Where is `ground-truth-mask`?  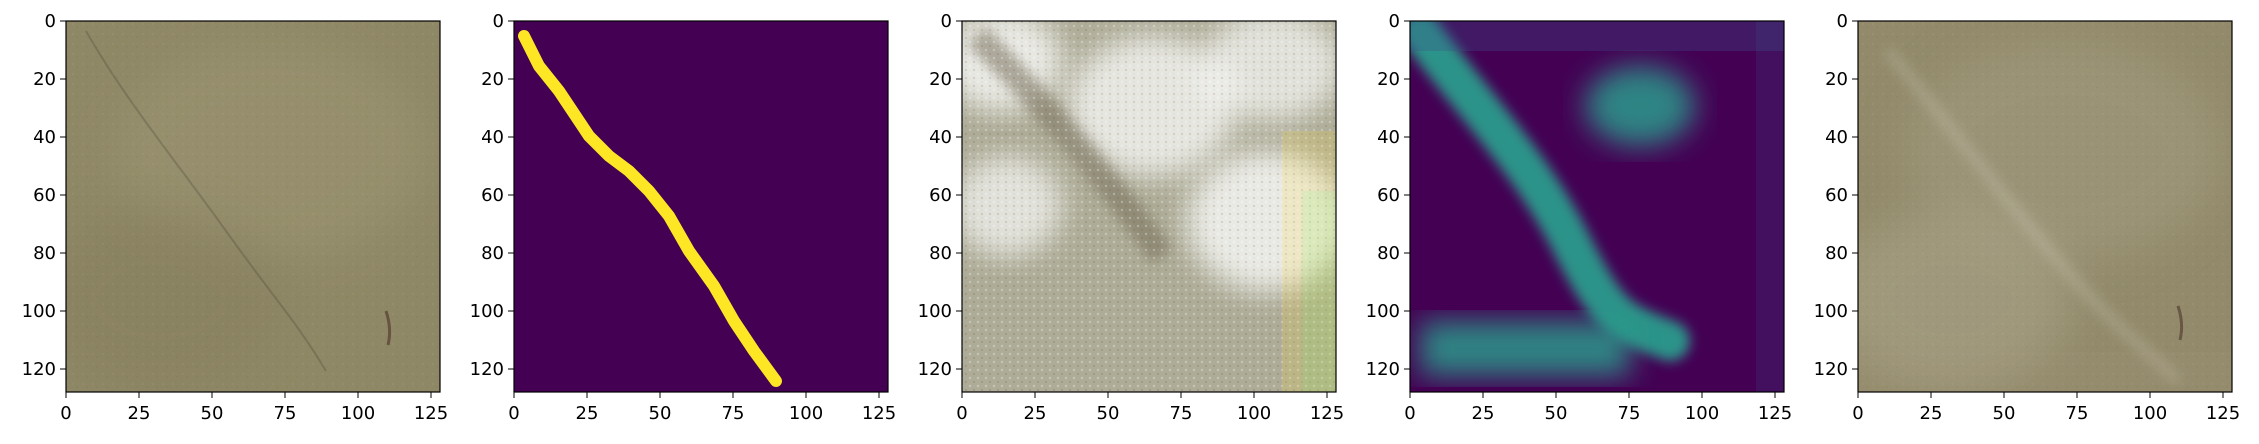
ground-truth-mask is located at coordinates (701, 206).